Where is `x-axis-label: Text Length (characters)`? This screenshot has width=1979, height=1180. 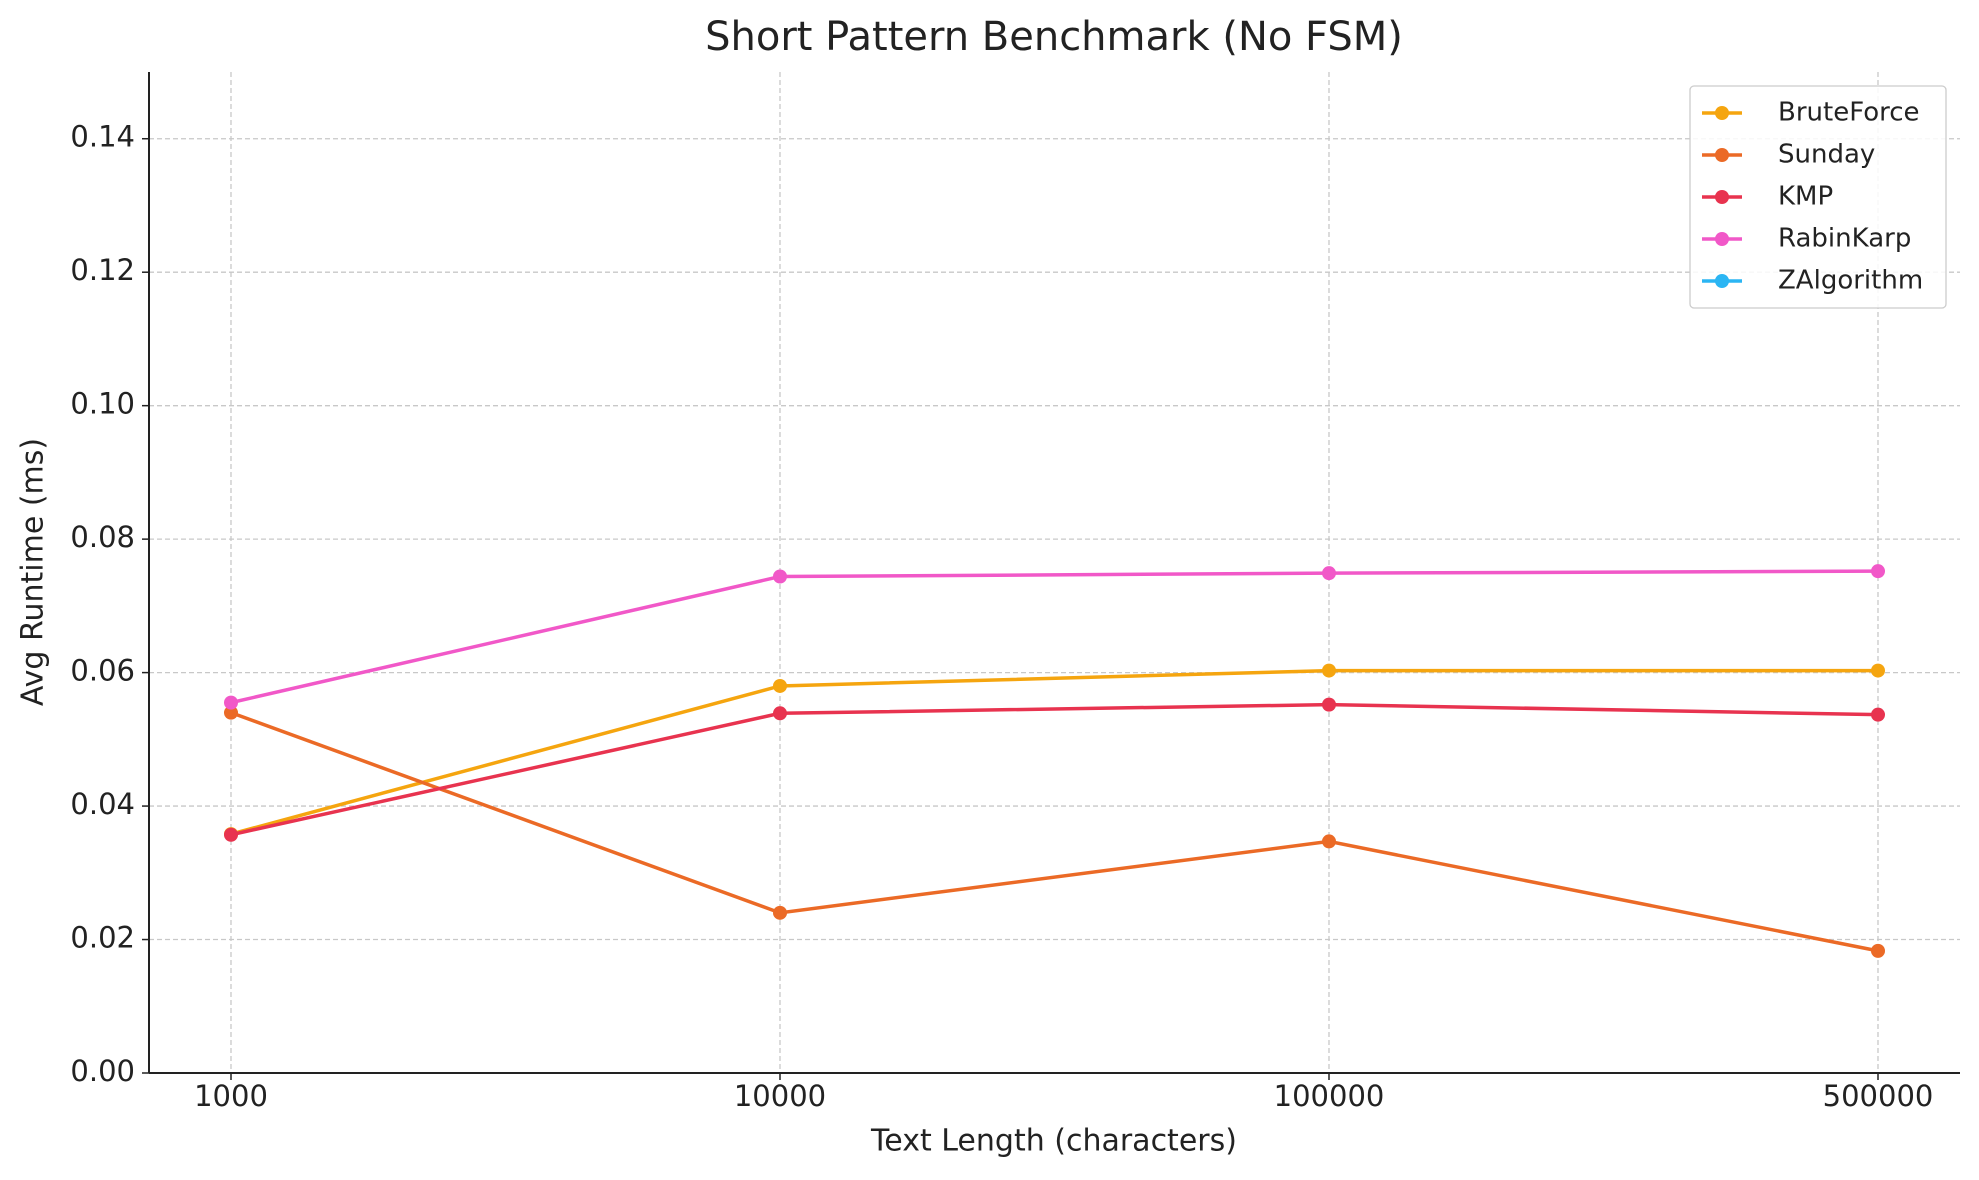
x-axis-label: Text Length (characters) is located at coordinates (1053, 1141).